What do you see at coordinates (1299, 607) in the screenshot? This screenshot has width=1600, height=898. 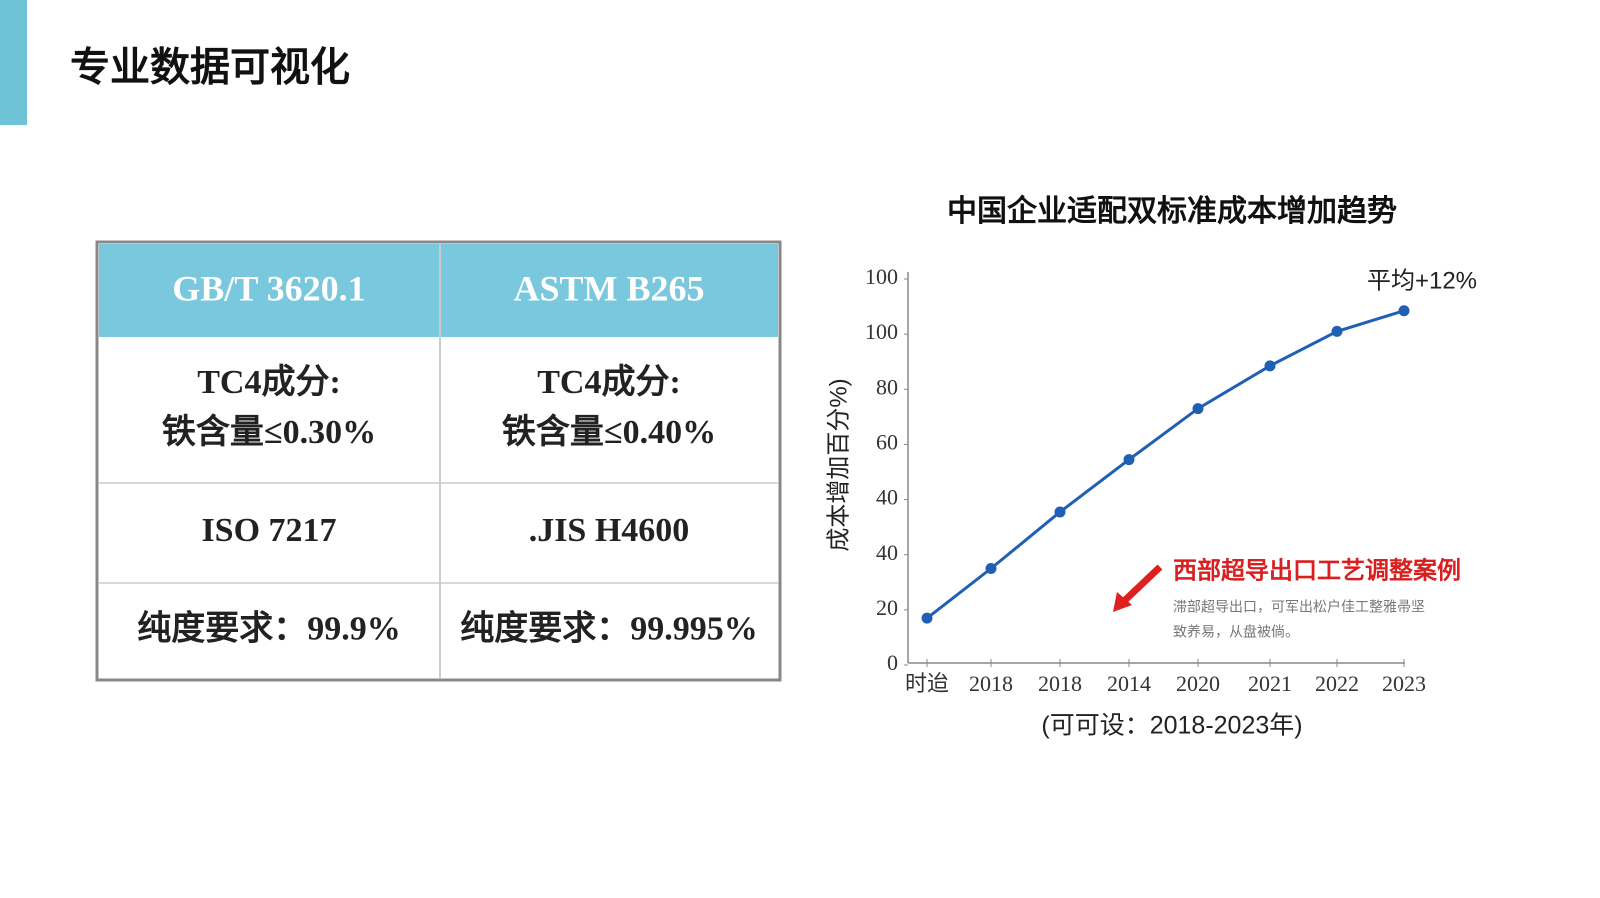 I see `callout-text: 滞部超导出口，可军出松户佳工整雅帚坚` at bounding box center [1299, 607].